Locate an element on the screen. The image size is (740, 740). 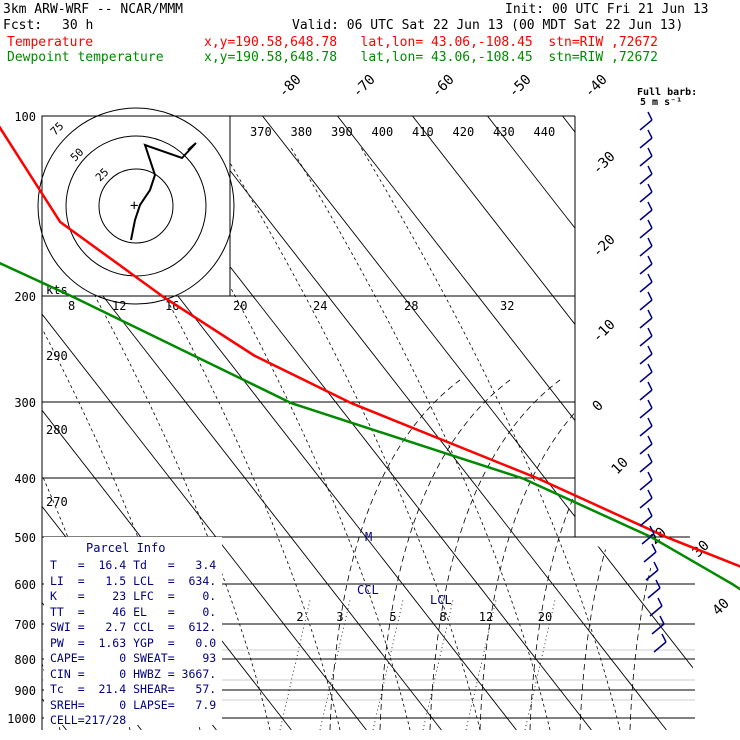
pressure-tick-label: 400 is located at coordinates (25, 479).